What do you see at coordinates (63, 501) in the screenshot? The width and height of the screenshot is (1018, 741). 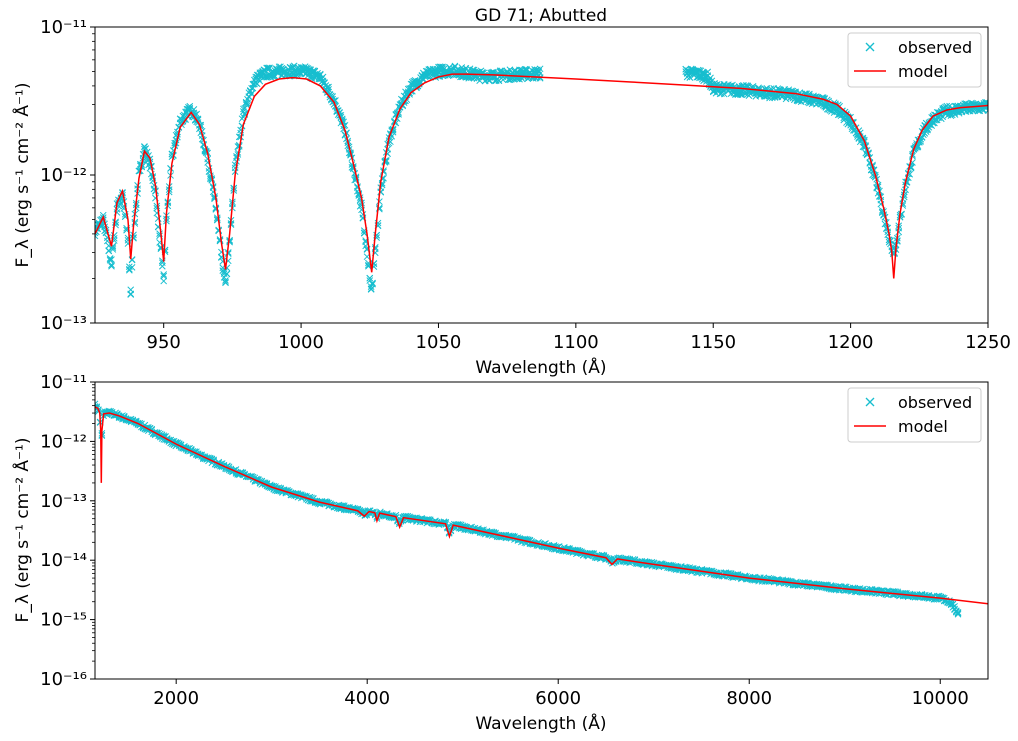 I see `chart-bottom-y-tick-label: 10⁻¹³` at bounding box center [63, 501].